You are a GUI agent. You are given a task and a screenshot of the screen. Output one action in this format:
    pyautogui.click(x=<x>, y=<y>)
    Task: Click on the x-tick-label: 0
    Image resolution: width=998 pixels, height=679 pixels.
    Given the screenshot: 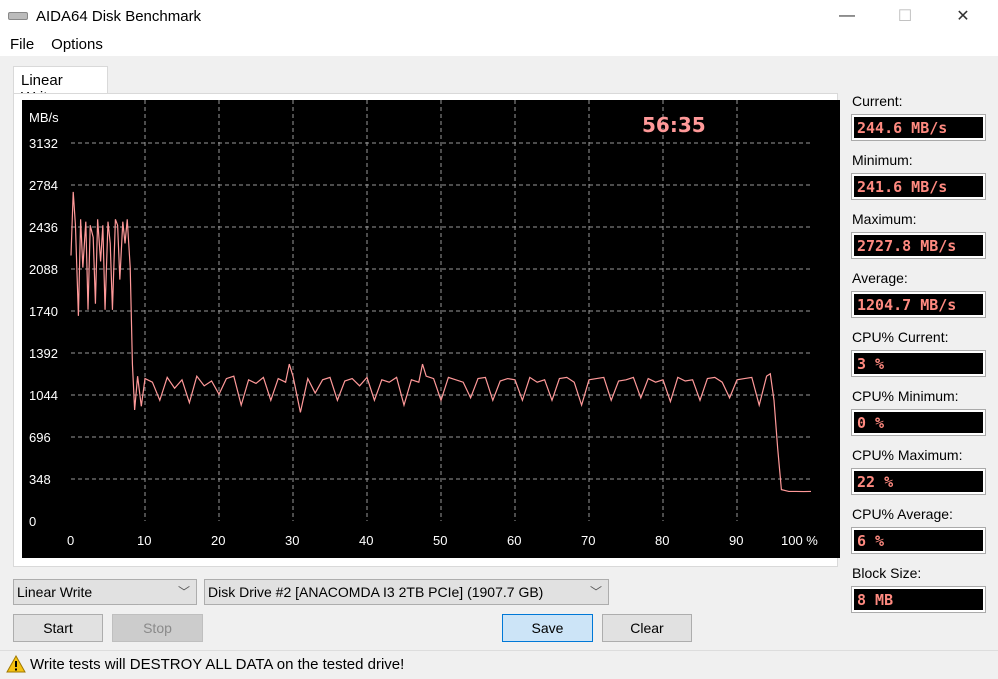 What is the action you would take?
    pyautogui.click(x=70, y=540)
    